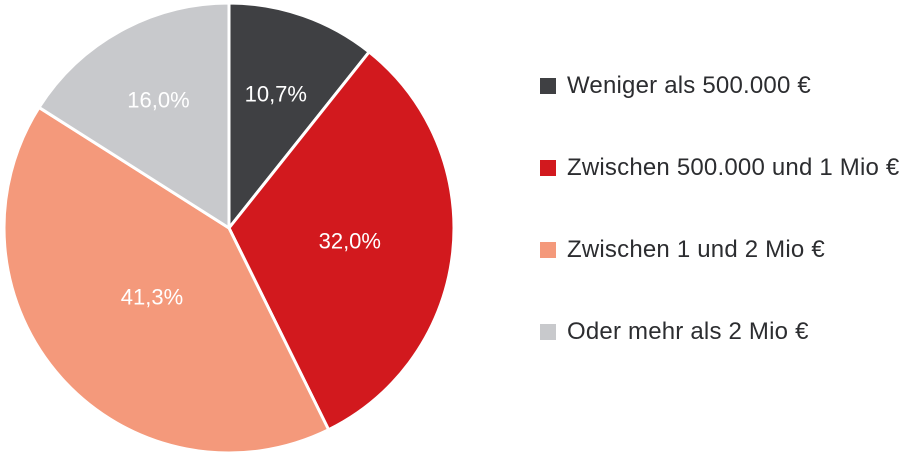 Image resolution: width=900 pixels, height=456 pixels. I want to click on legend-item-oder-mehr-als-2mio: Oder mehr als 2 Mio €, so click(674, 332).